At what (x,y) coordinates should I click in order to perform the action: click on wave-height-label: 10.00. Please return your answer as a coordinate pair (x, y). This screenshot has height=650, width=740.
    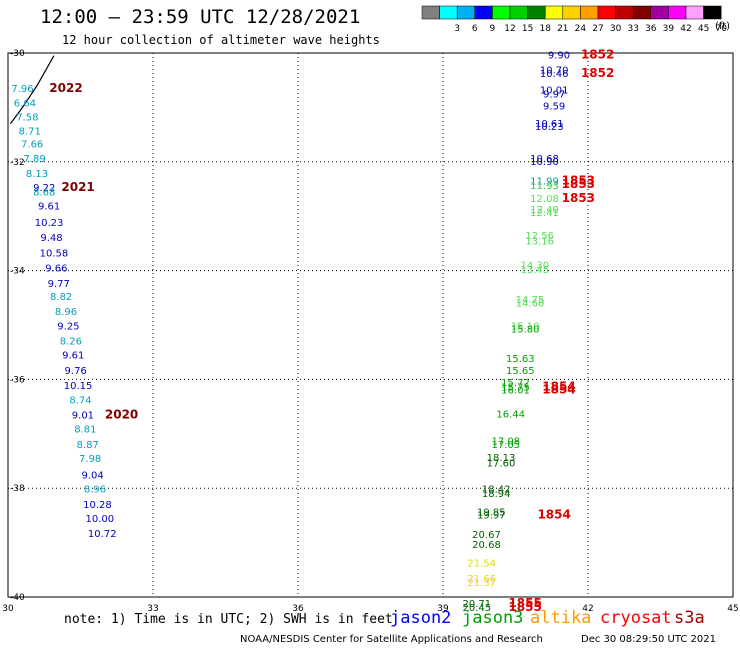
    Looking at the image, I should click on (100, 519).